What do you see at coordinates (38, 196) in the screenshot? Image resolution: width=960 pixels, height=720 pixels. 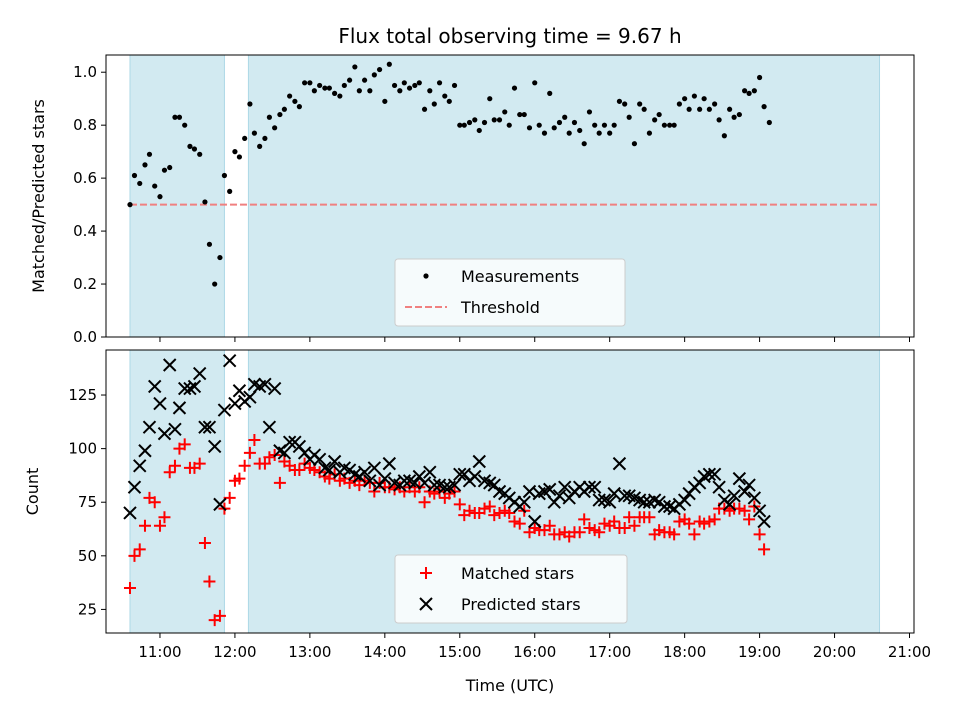 I see `top-y-axis-label: Matched/Predicted stars` at bounding box center [38, 196].